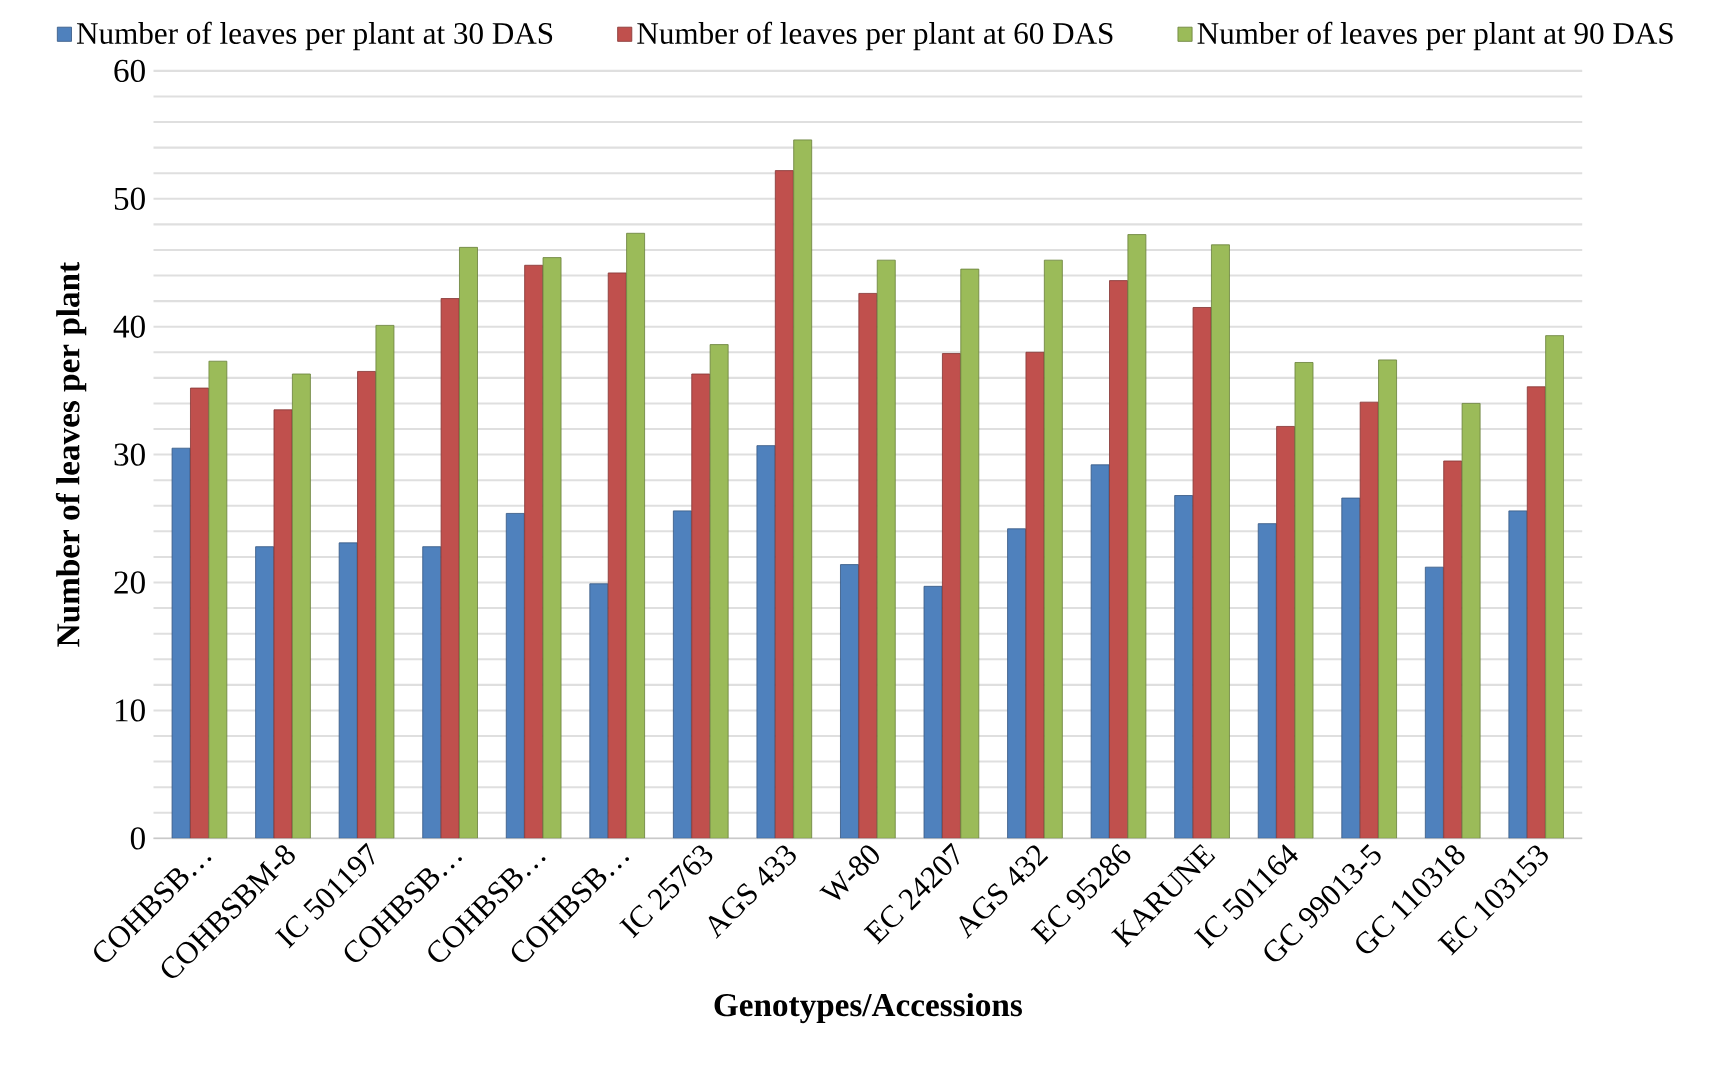 The width and height of the screenshot is (1718, 1069). Describe the element at coordinates (314, 36) in the screenshot. I see `legend-label: Number of leaves per plant at 30 DAS` at that location.